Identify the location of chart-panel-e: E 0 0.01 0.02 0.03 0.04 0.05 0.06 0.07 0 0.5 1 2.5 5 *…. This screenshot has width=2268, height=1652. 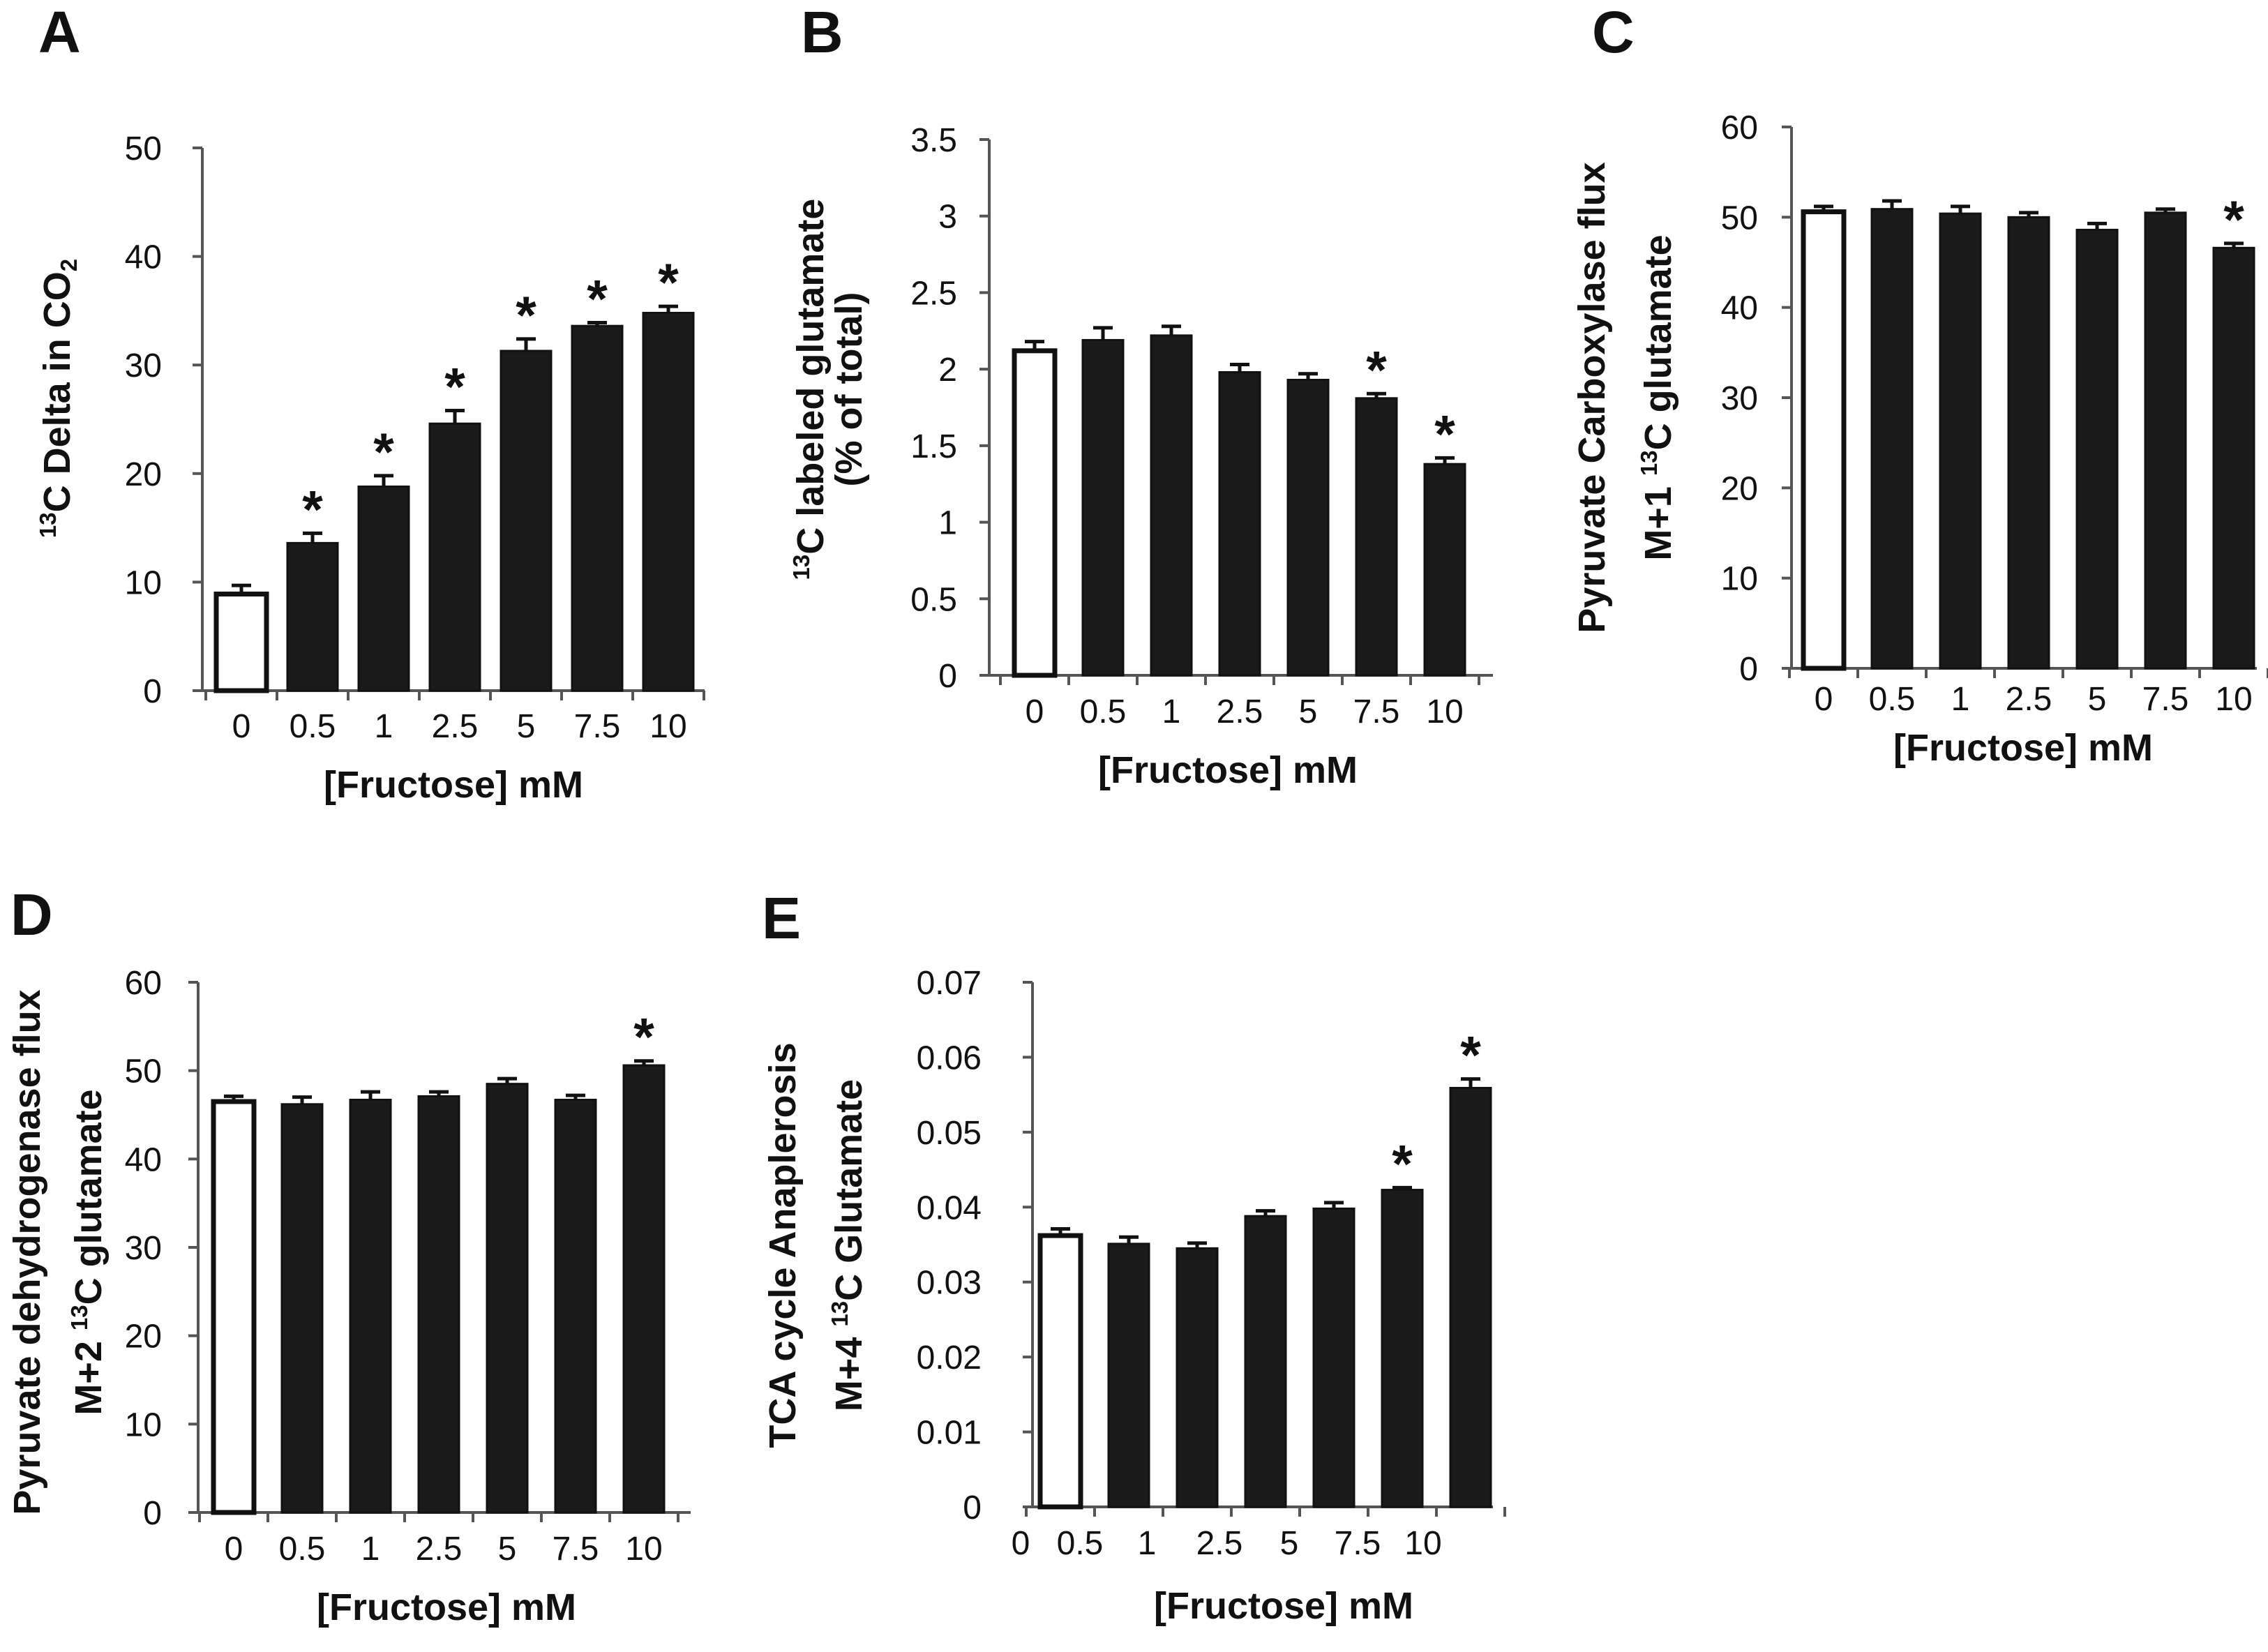
(1134, 1256).